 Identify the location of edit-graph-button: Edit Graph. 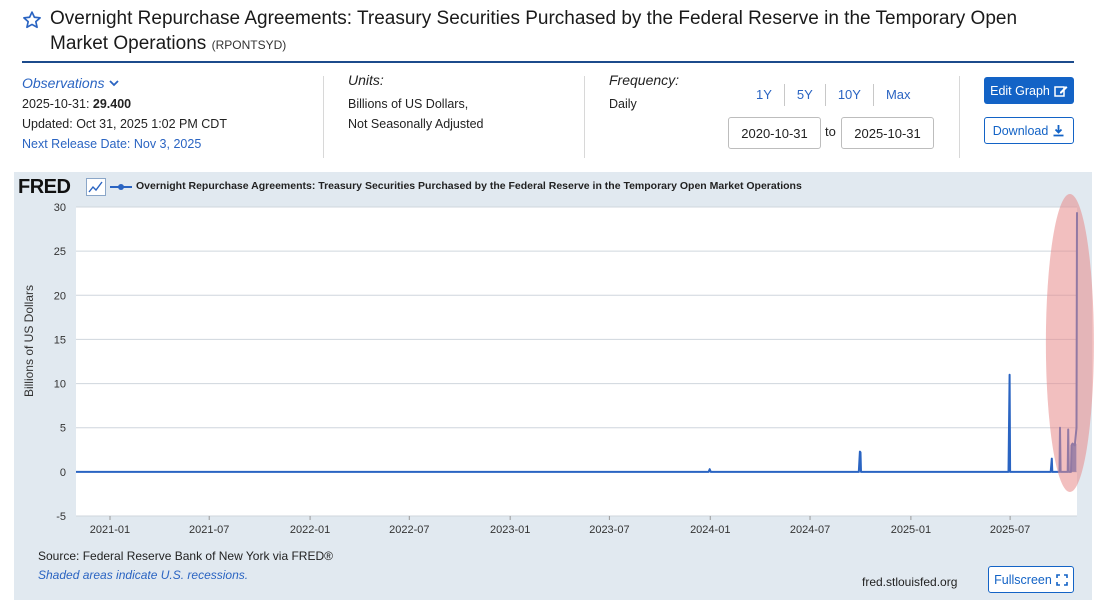
(1029, 90).